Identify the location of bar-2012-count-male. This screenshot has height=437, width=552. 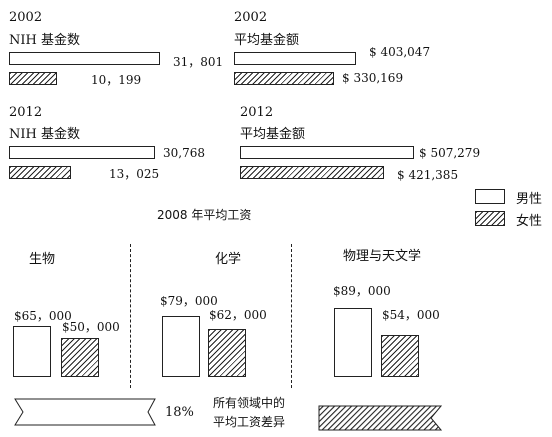
(82, 152).